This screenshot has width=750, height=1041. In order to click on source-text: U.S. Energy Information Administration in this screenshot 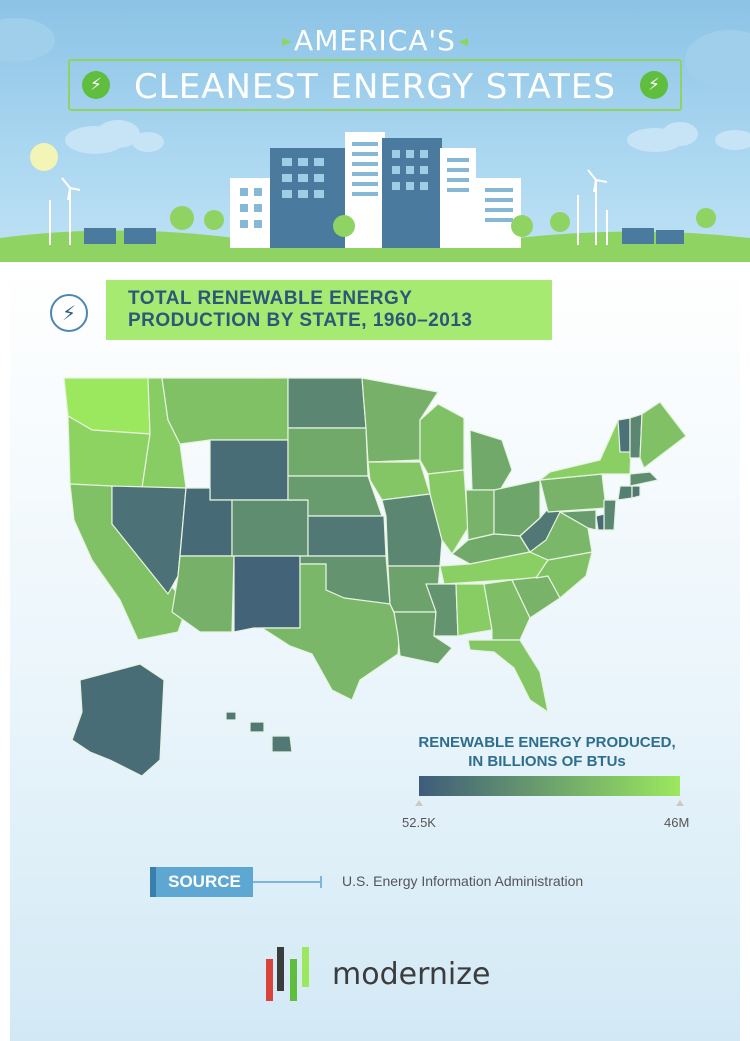, I will do `click(463, 881)`.